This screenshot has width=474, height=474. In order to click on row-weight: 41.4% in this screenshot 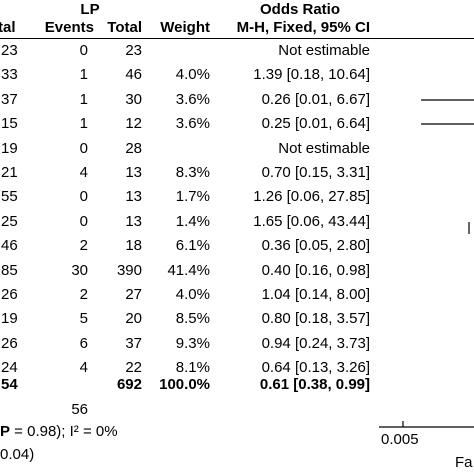, I will do `click(188, 270)`.